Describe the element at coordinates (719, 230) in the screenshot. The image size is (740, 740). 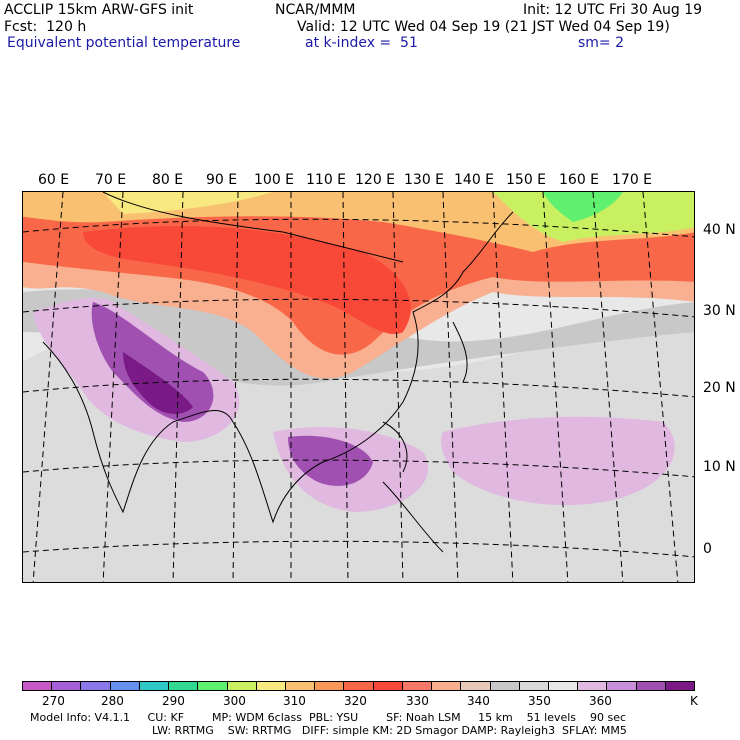
I see `lat-label-40n: 40 N` at that location.